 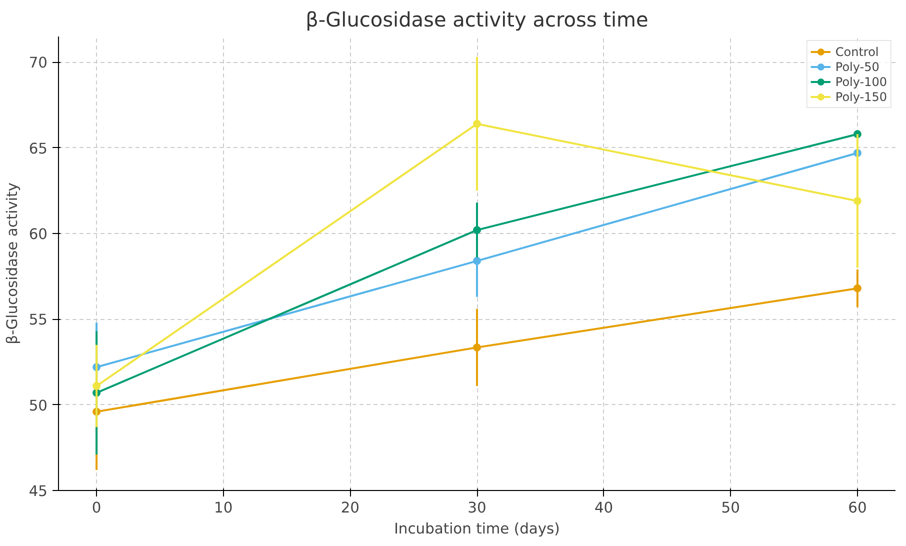 What do you see at coordinates (604, 508) in the screenshot?
I see `x-tick-label: 40` at bounding box center [604, 508].